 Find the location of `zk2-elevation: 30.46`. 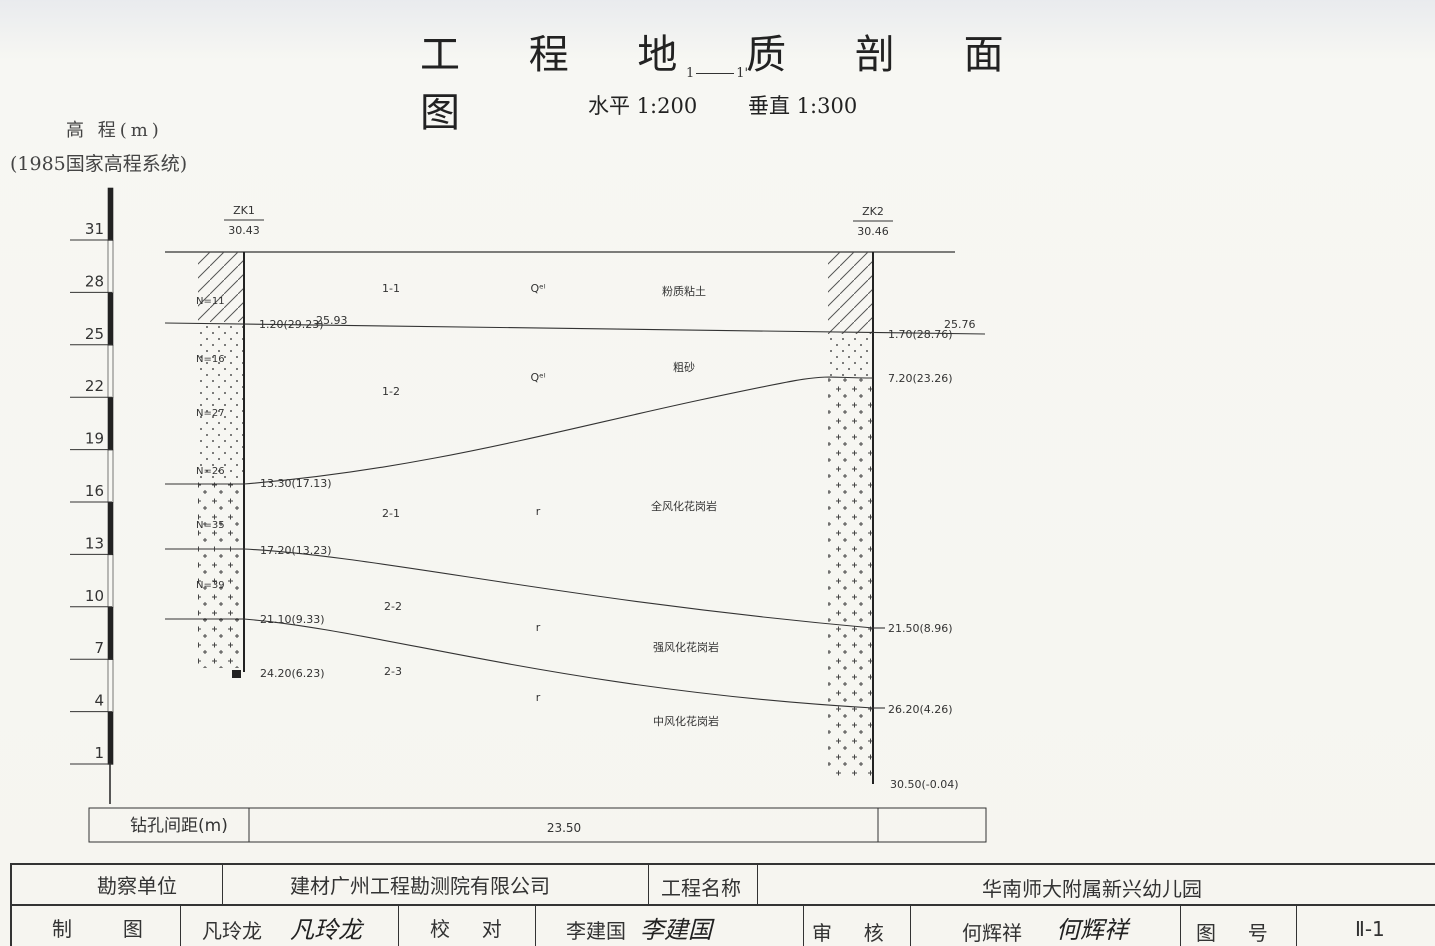

zk2-elevation: 30.46 is located at coordinates (873, 231).